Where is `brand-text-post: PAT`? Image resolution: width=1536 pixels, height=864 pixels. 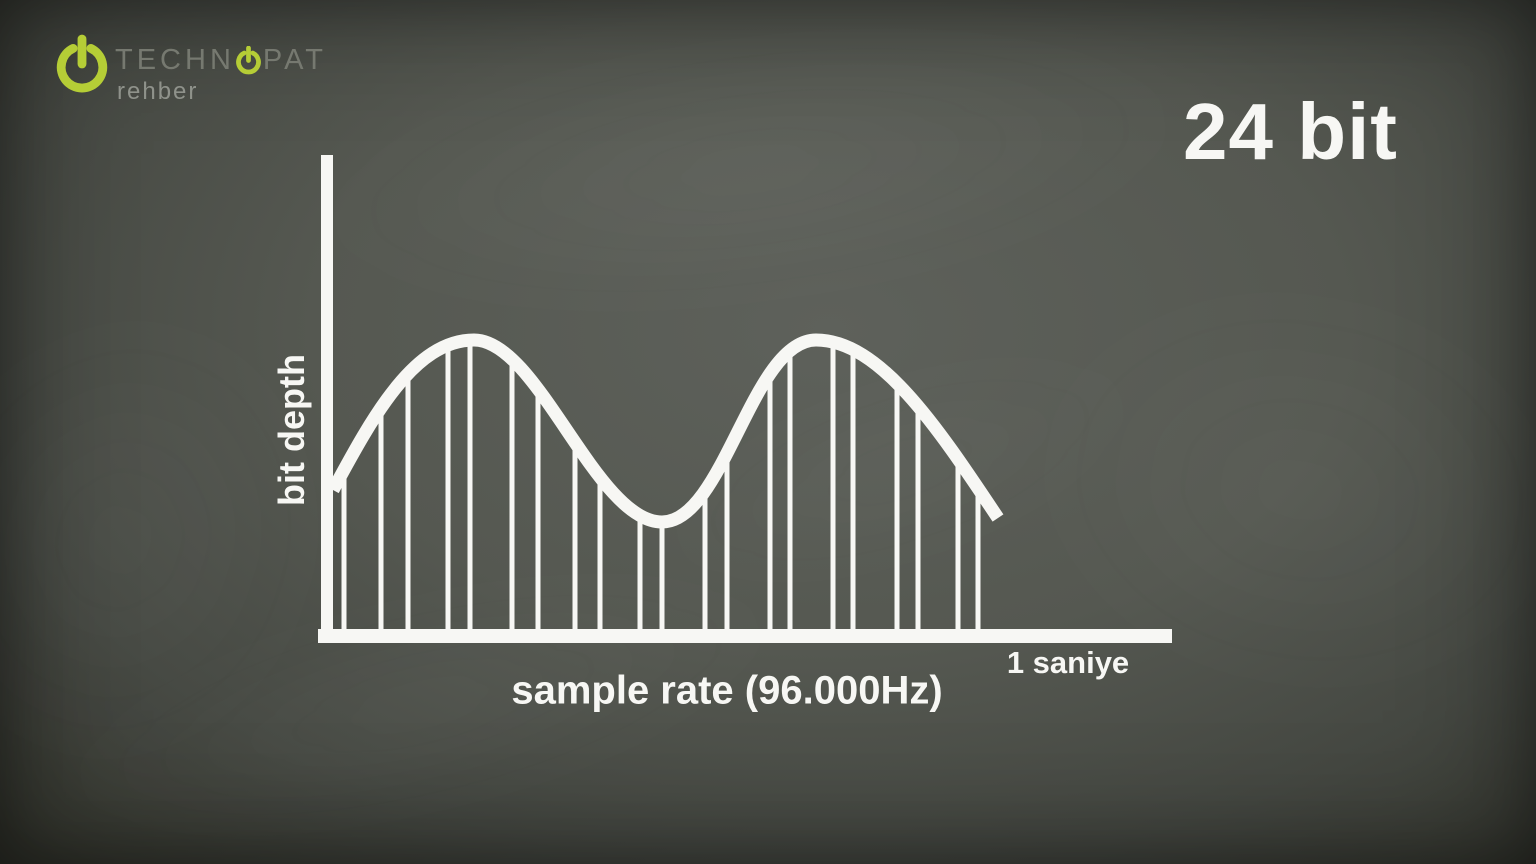 brand-text-post: PAT is located at coordinates (294, 60).